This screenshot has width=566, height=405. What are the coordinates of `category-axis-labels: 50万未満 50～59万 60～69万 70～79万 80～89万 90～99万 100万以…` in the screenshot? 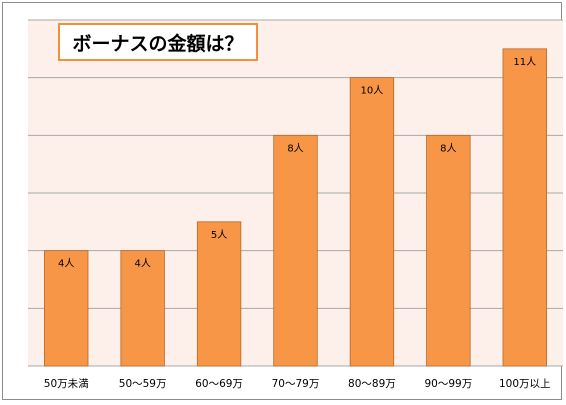 It's located at (297, 384).